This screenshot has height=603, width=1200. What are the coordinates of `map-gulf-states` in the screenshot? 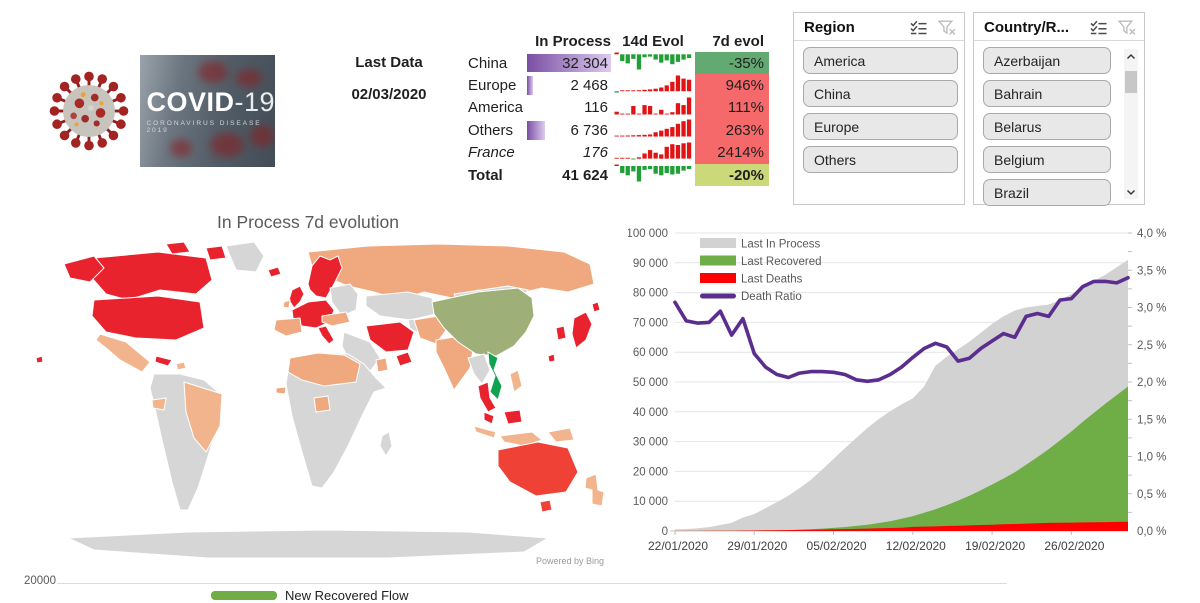 It's located at (404, 359).